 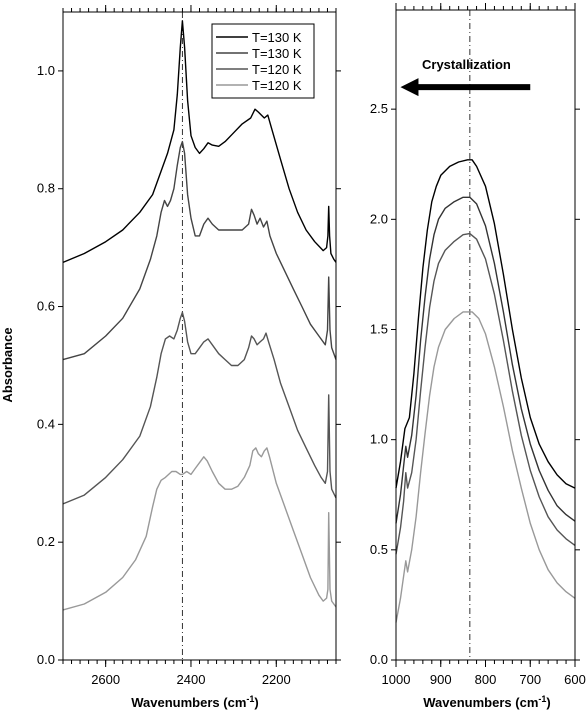 I want to click on left-ytick-label: 0.4, so click(x=46, y=423).